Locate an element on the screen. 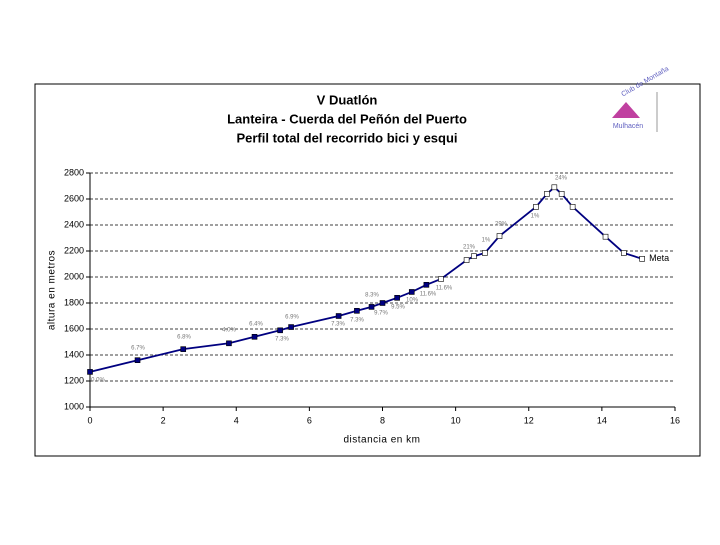  annotation: 6.9% is located at coordinates (292, 318).